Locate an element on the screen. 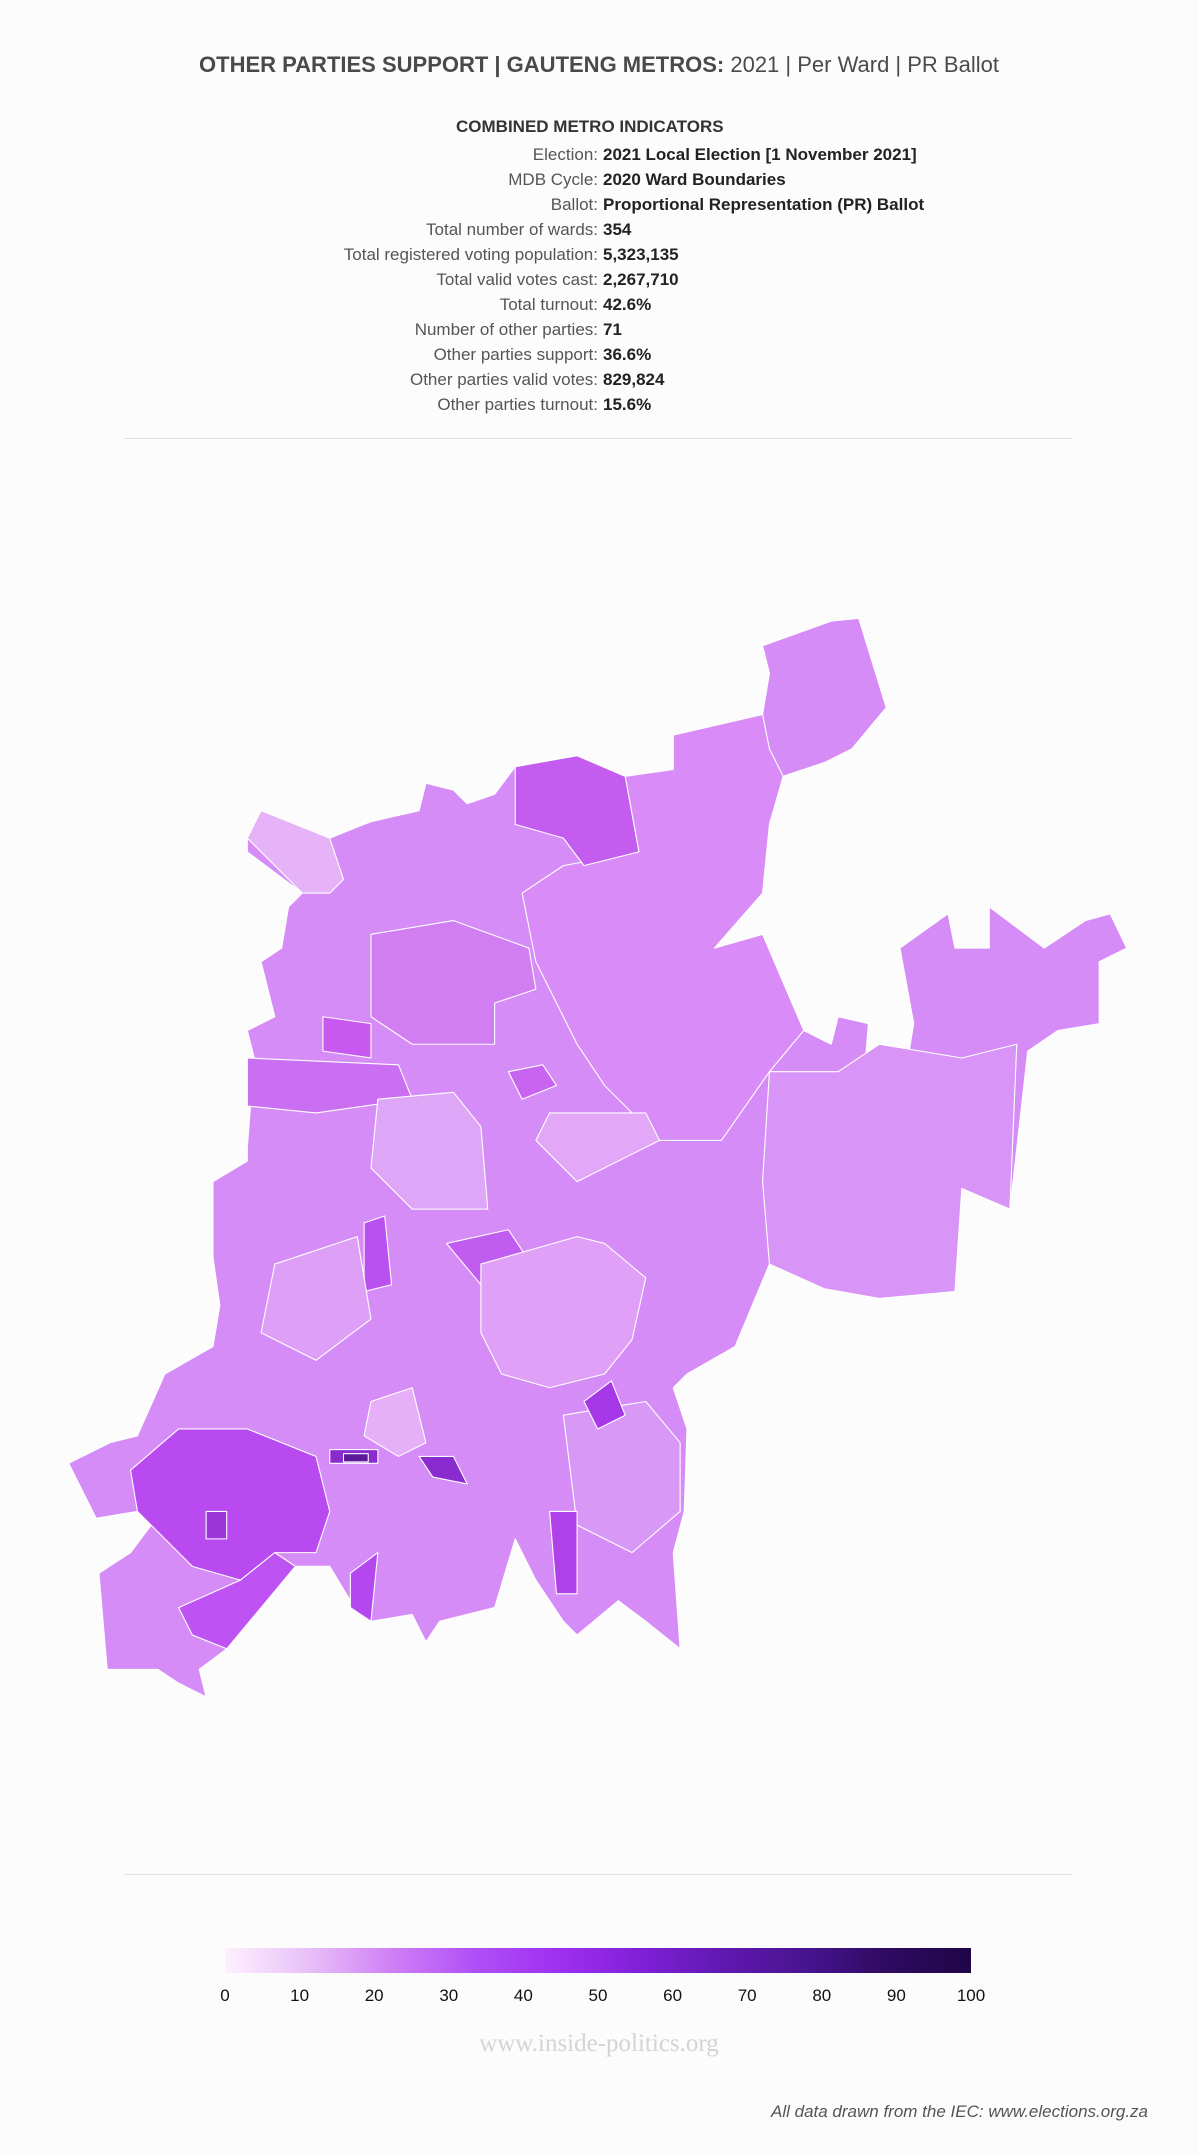 The width and height of the screenshot is (1198, 2154). title-bold: OTHER PARTIES SUPPORT | GAUTENG METROS: is located at coordinates (462, 64).